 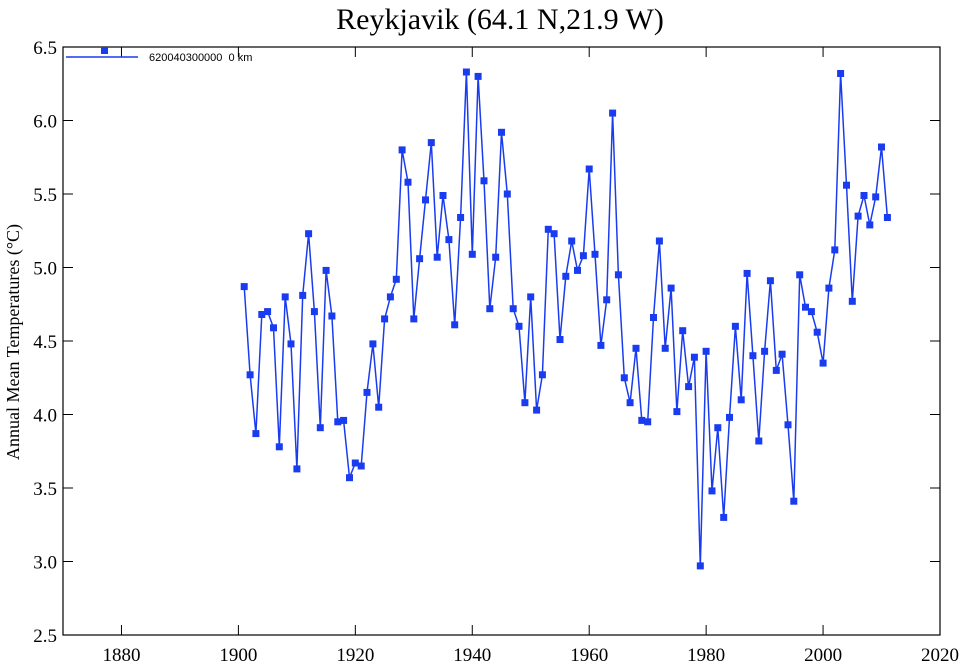 I want to click on y-tick-label: 2.5, so click(x=45, y=636).